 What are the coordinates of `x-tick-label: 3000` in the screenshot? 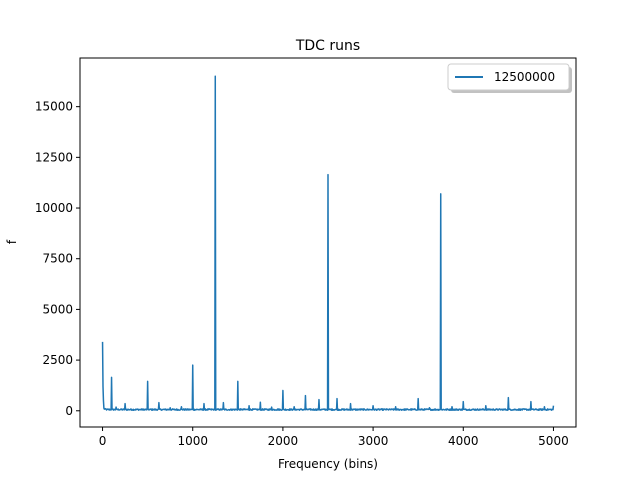 It's located at (373, 441).